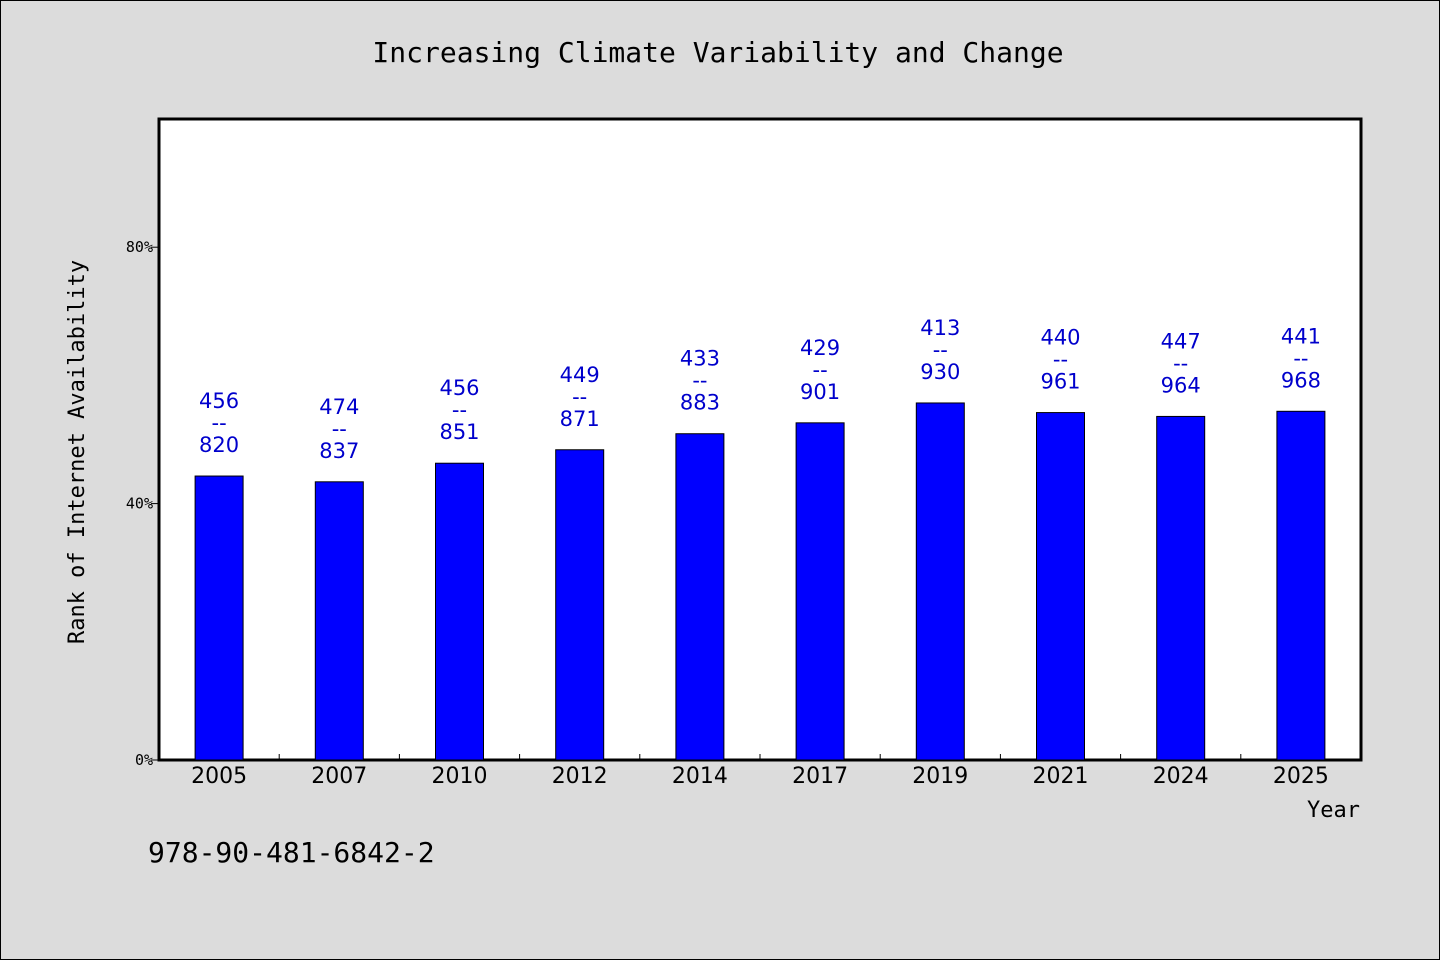 This screenshot has width=1440, height=960. Describe the element at coordinates (139, 247) in the screenshot. I see `y-tick-label: 80%` at that location.